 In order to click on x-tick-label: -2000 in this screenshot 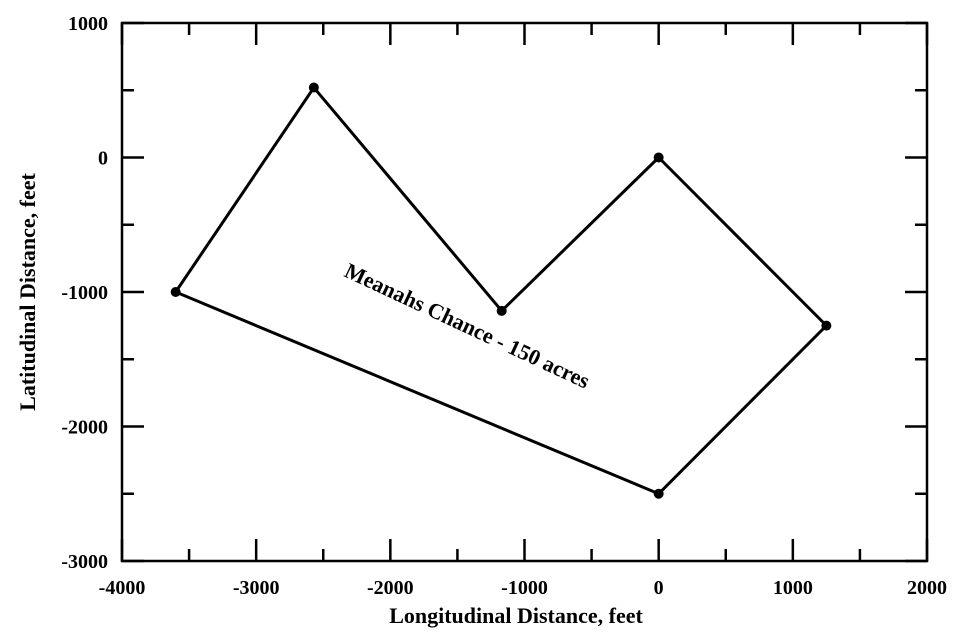, I will do `click(390, 588)`.